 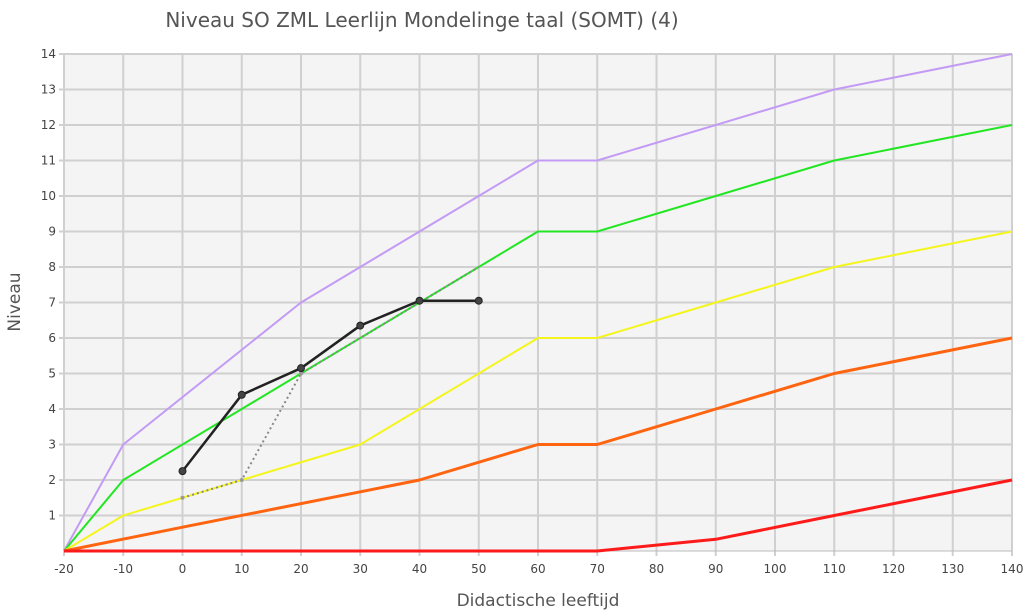 I want to click on x-tick-label: 20, so click(x=300, y=569).